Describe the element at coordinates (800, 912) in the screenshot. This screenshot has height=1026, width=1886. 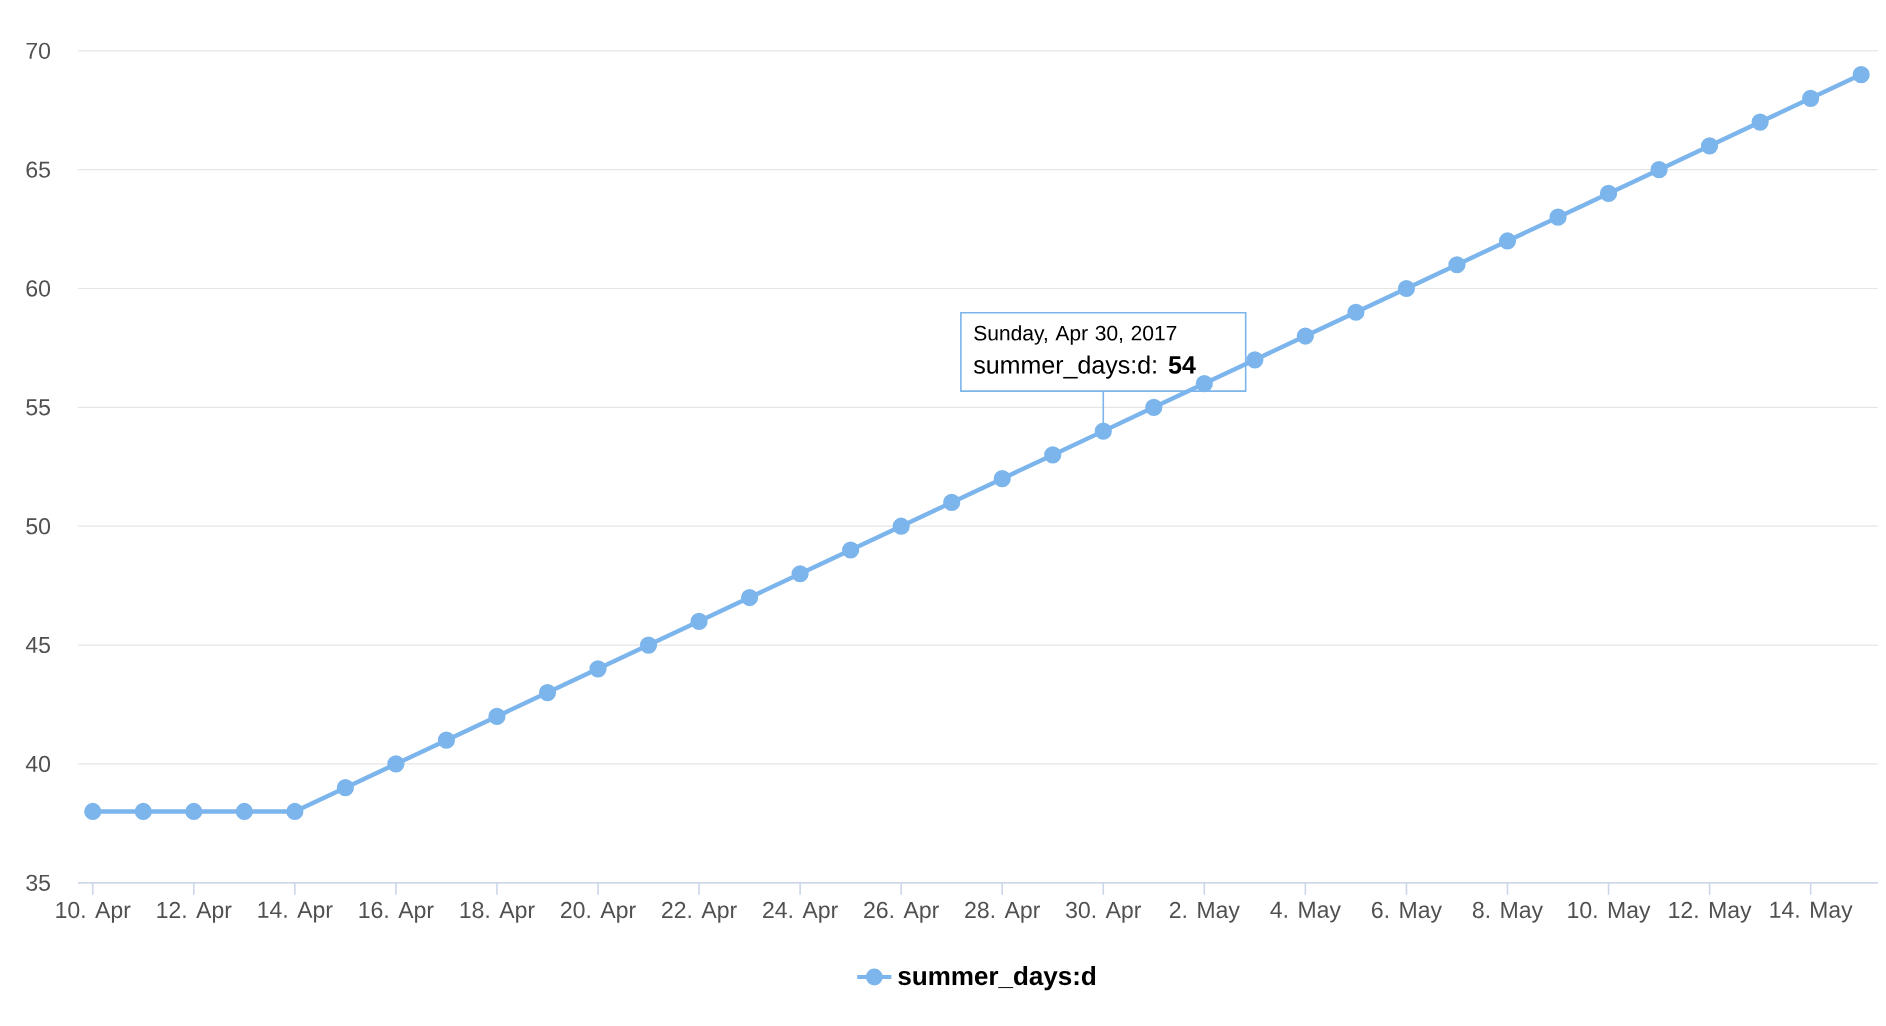
I see `x-tick-label: 24. Apr` at that location.